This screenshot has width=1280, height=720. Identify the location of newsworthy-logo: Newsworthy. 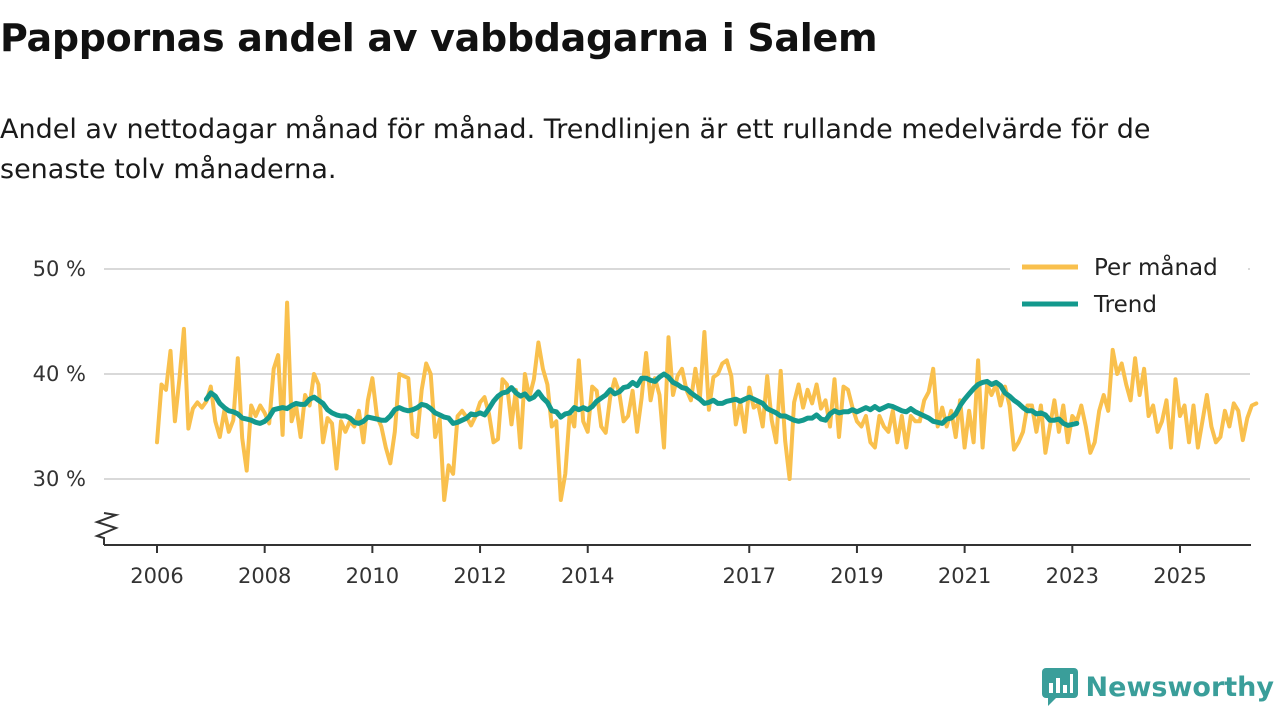
(1157, 687).